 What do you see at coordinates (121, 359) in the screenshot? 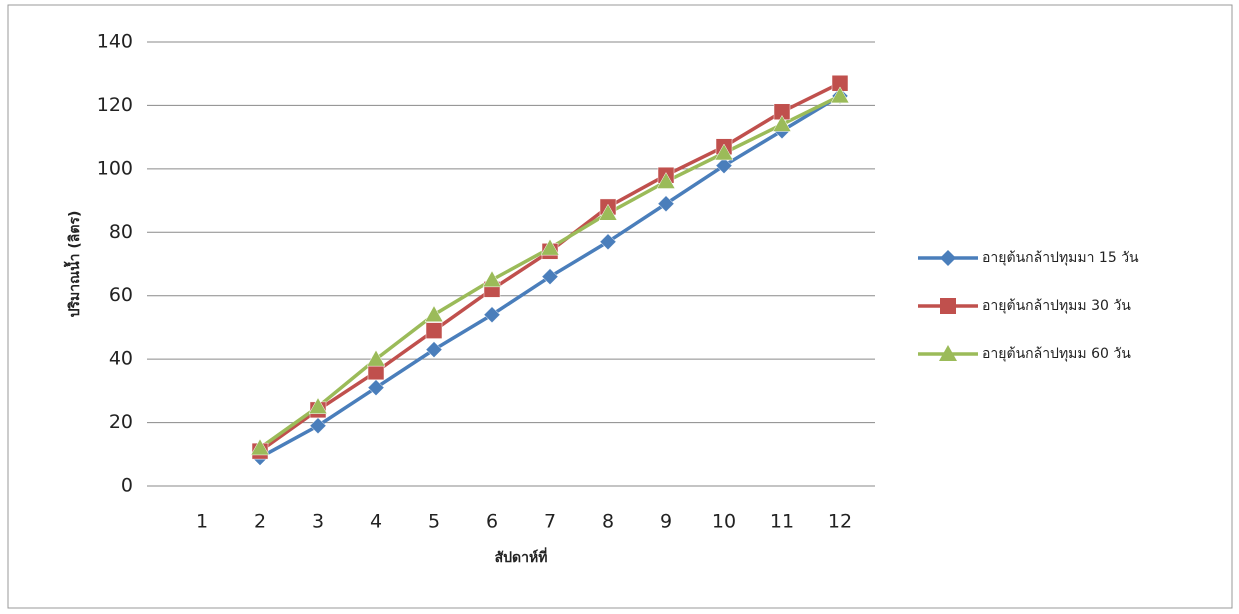
I see `y-tick-label: 40` at bounding box center [121, 359].